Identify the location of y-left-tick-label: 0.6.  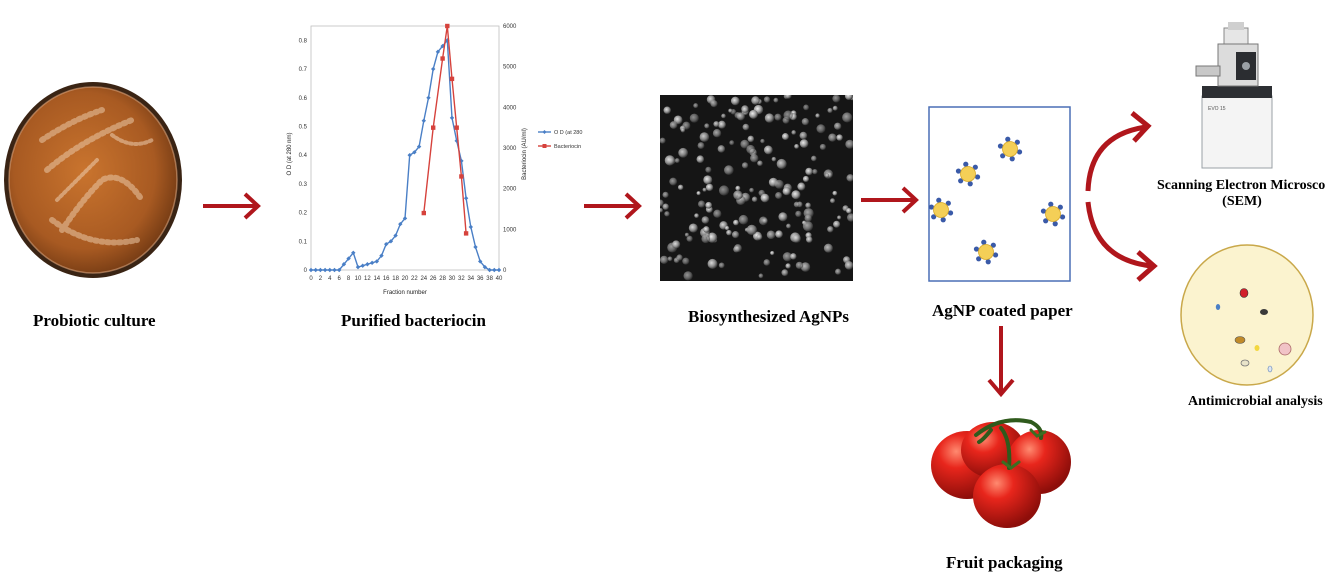
(303, 99).